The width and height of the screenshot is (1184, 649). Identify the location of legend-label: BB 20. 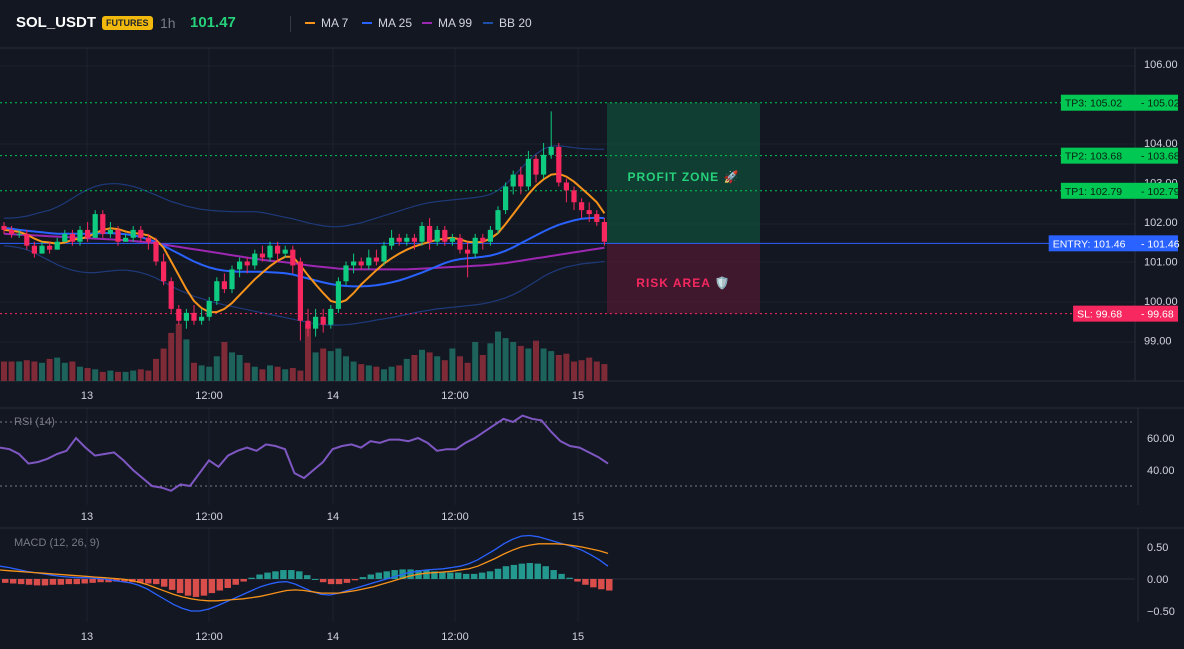
(515, 23).